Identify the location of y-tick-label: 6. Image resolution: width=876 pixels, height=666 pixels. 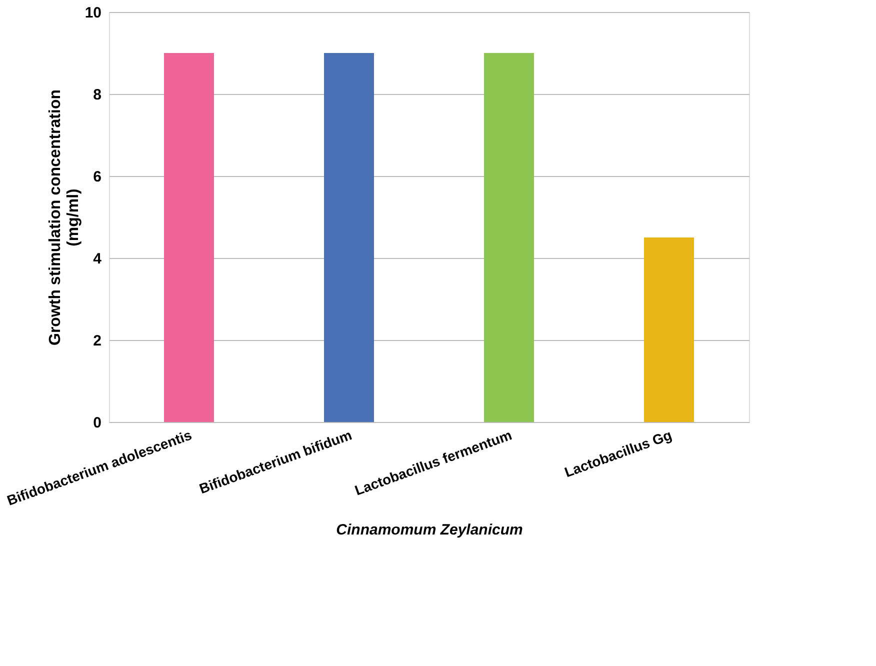
(97, 177).